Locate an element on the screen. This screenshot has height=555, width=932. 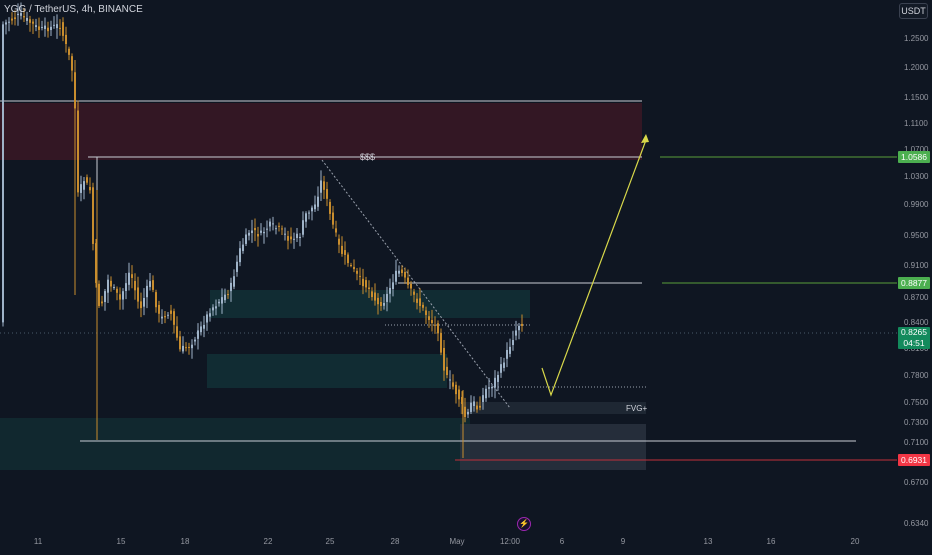
current-price-tag: 0.8265 04:51 is located at coordinates (914, 338).